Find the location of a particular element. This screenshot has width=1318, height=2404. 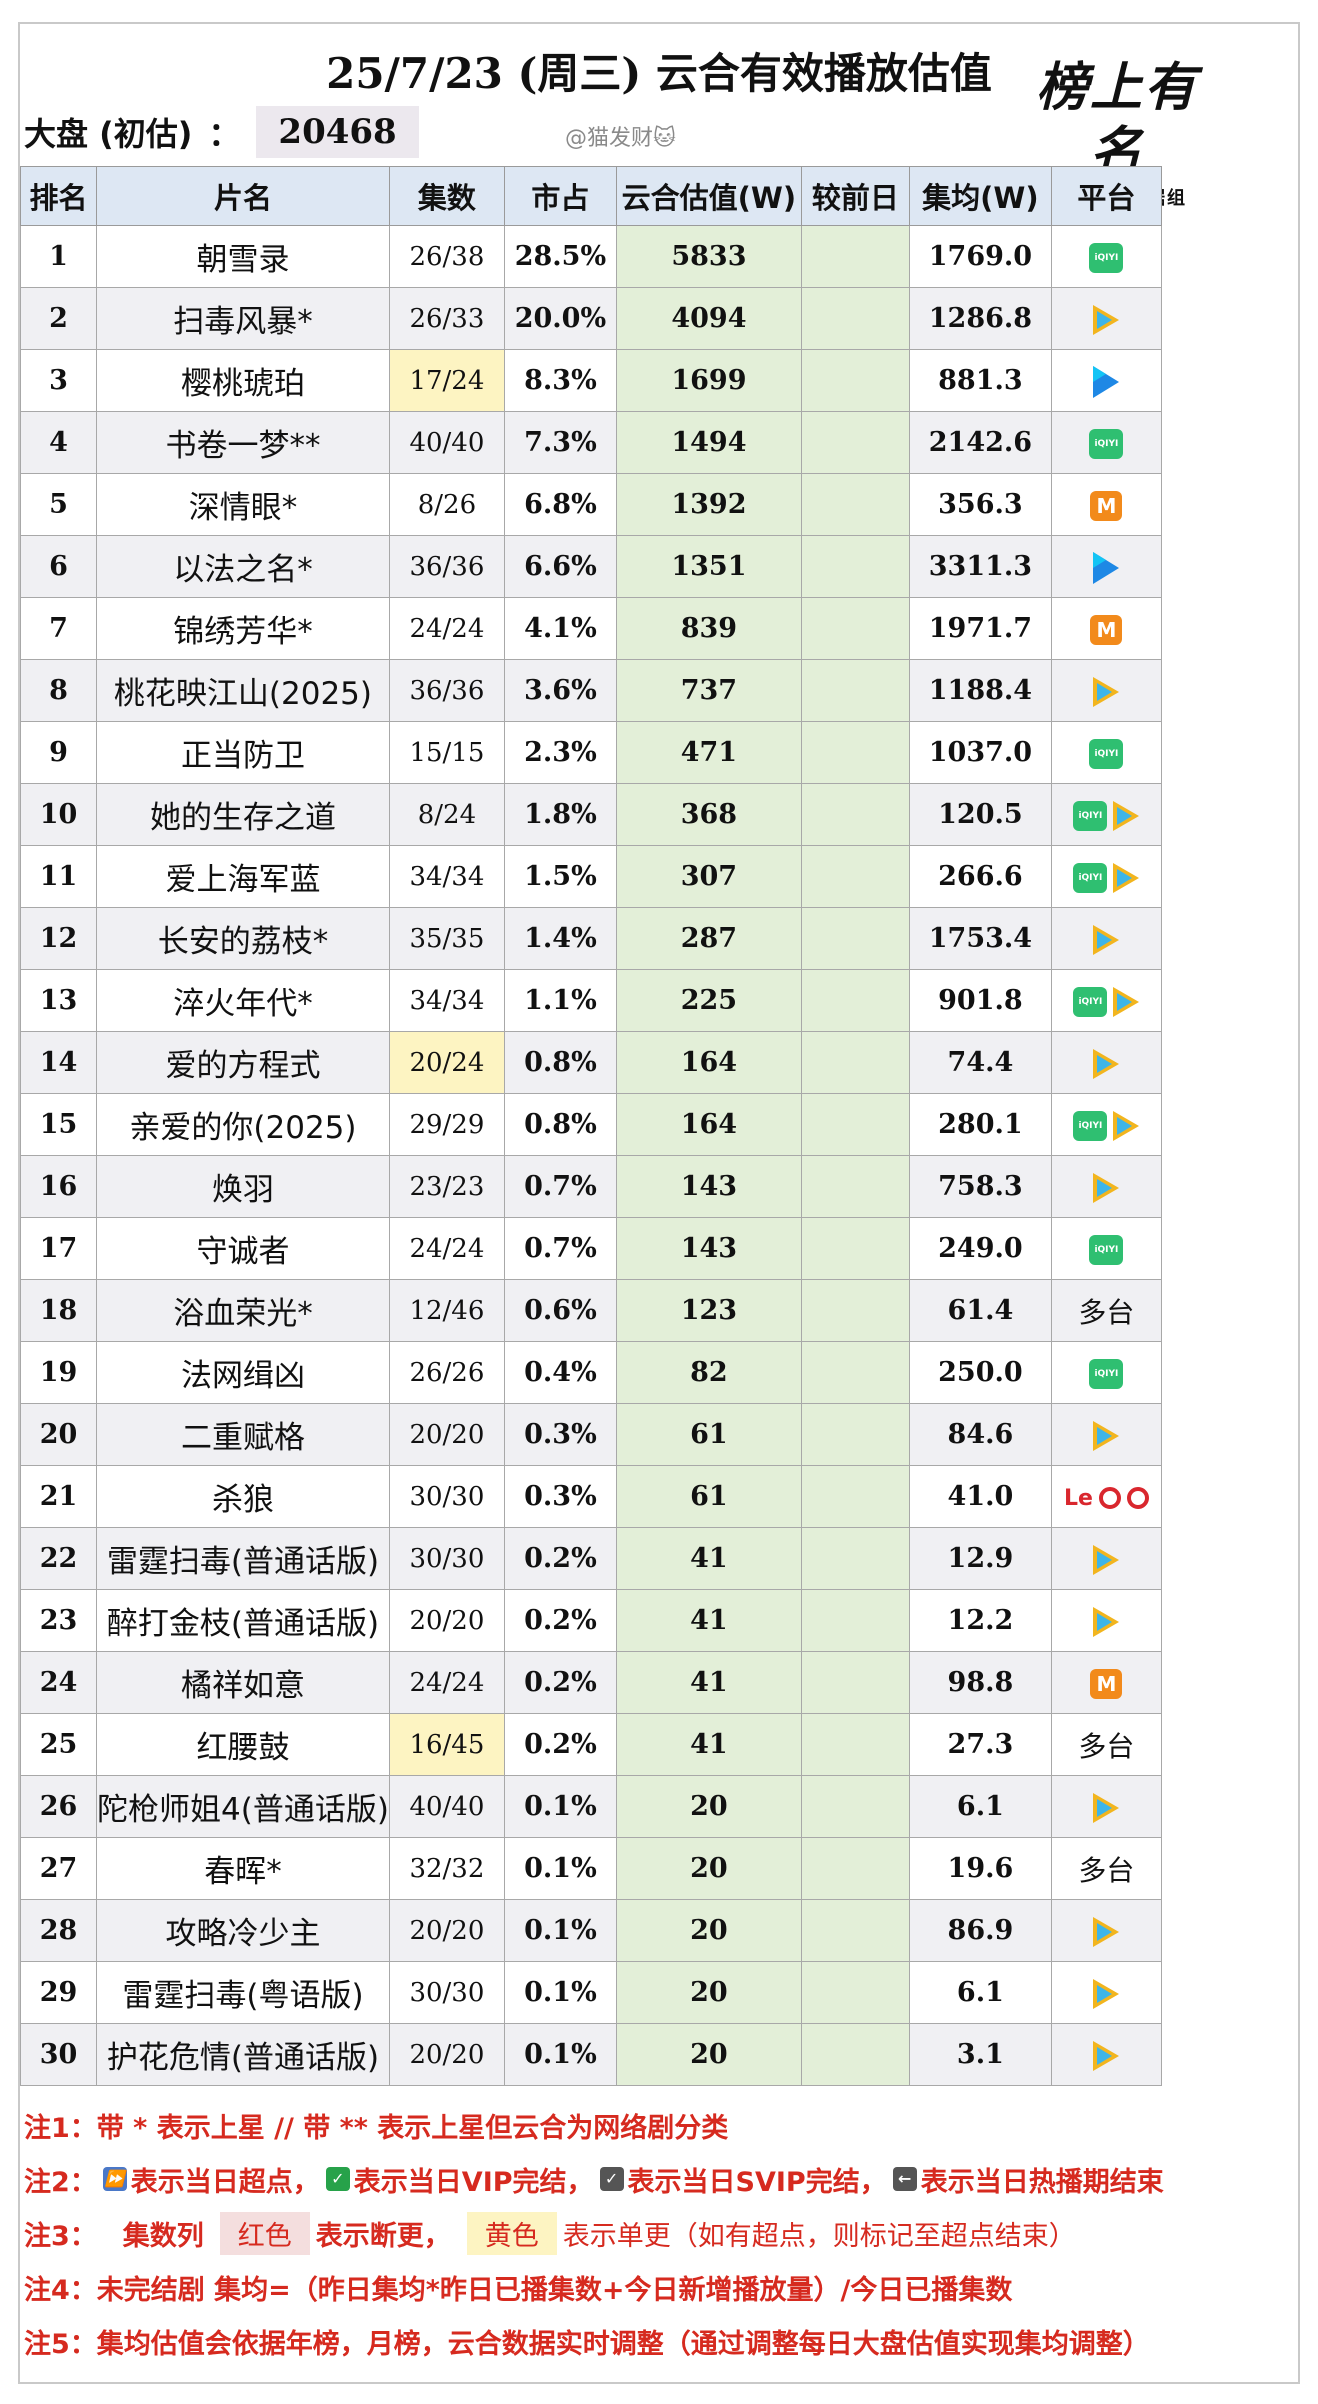

episodes-cell: 26/26 is located at coordinates (446, 1372).